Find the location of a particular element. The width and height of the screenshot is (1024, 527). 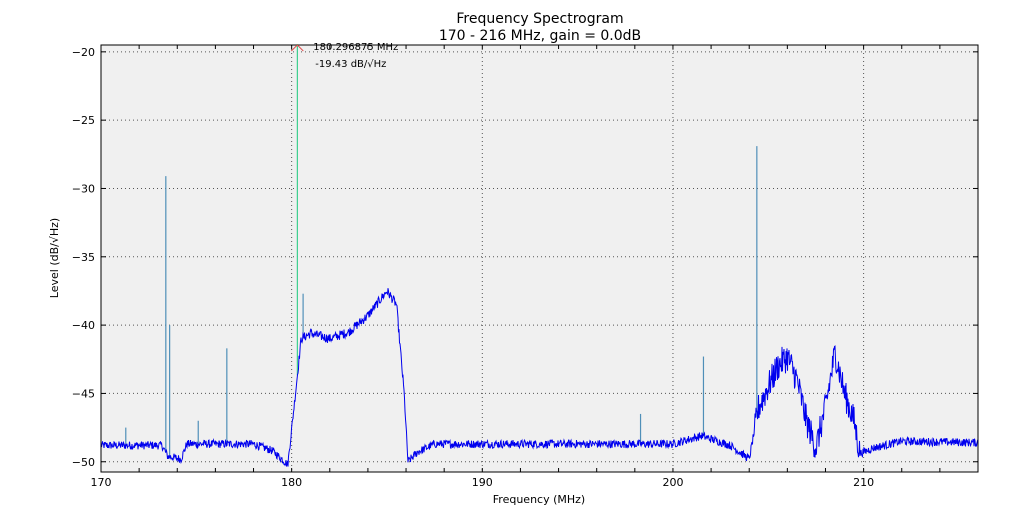

y-tick-label: −20 is located at coordinates (83, 52).